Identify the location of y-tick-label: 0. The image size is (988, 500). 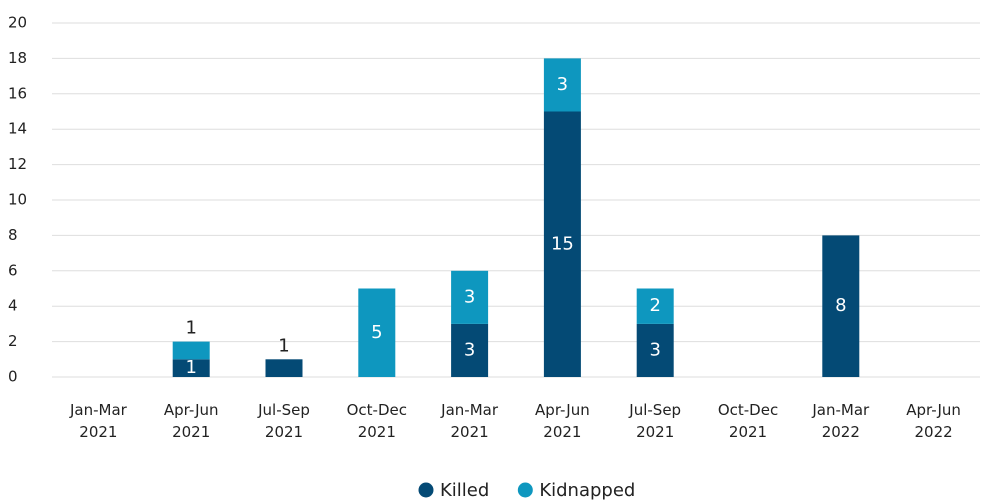
(13, 377).